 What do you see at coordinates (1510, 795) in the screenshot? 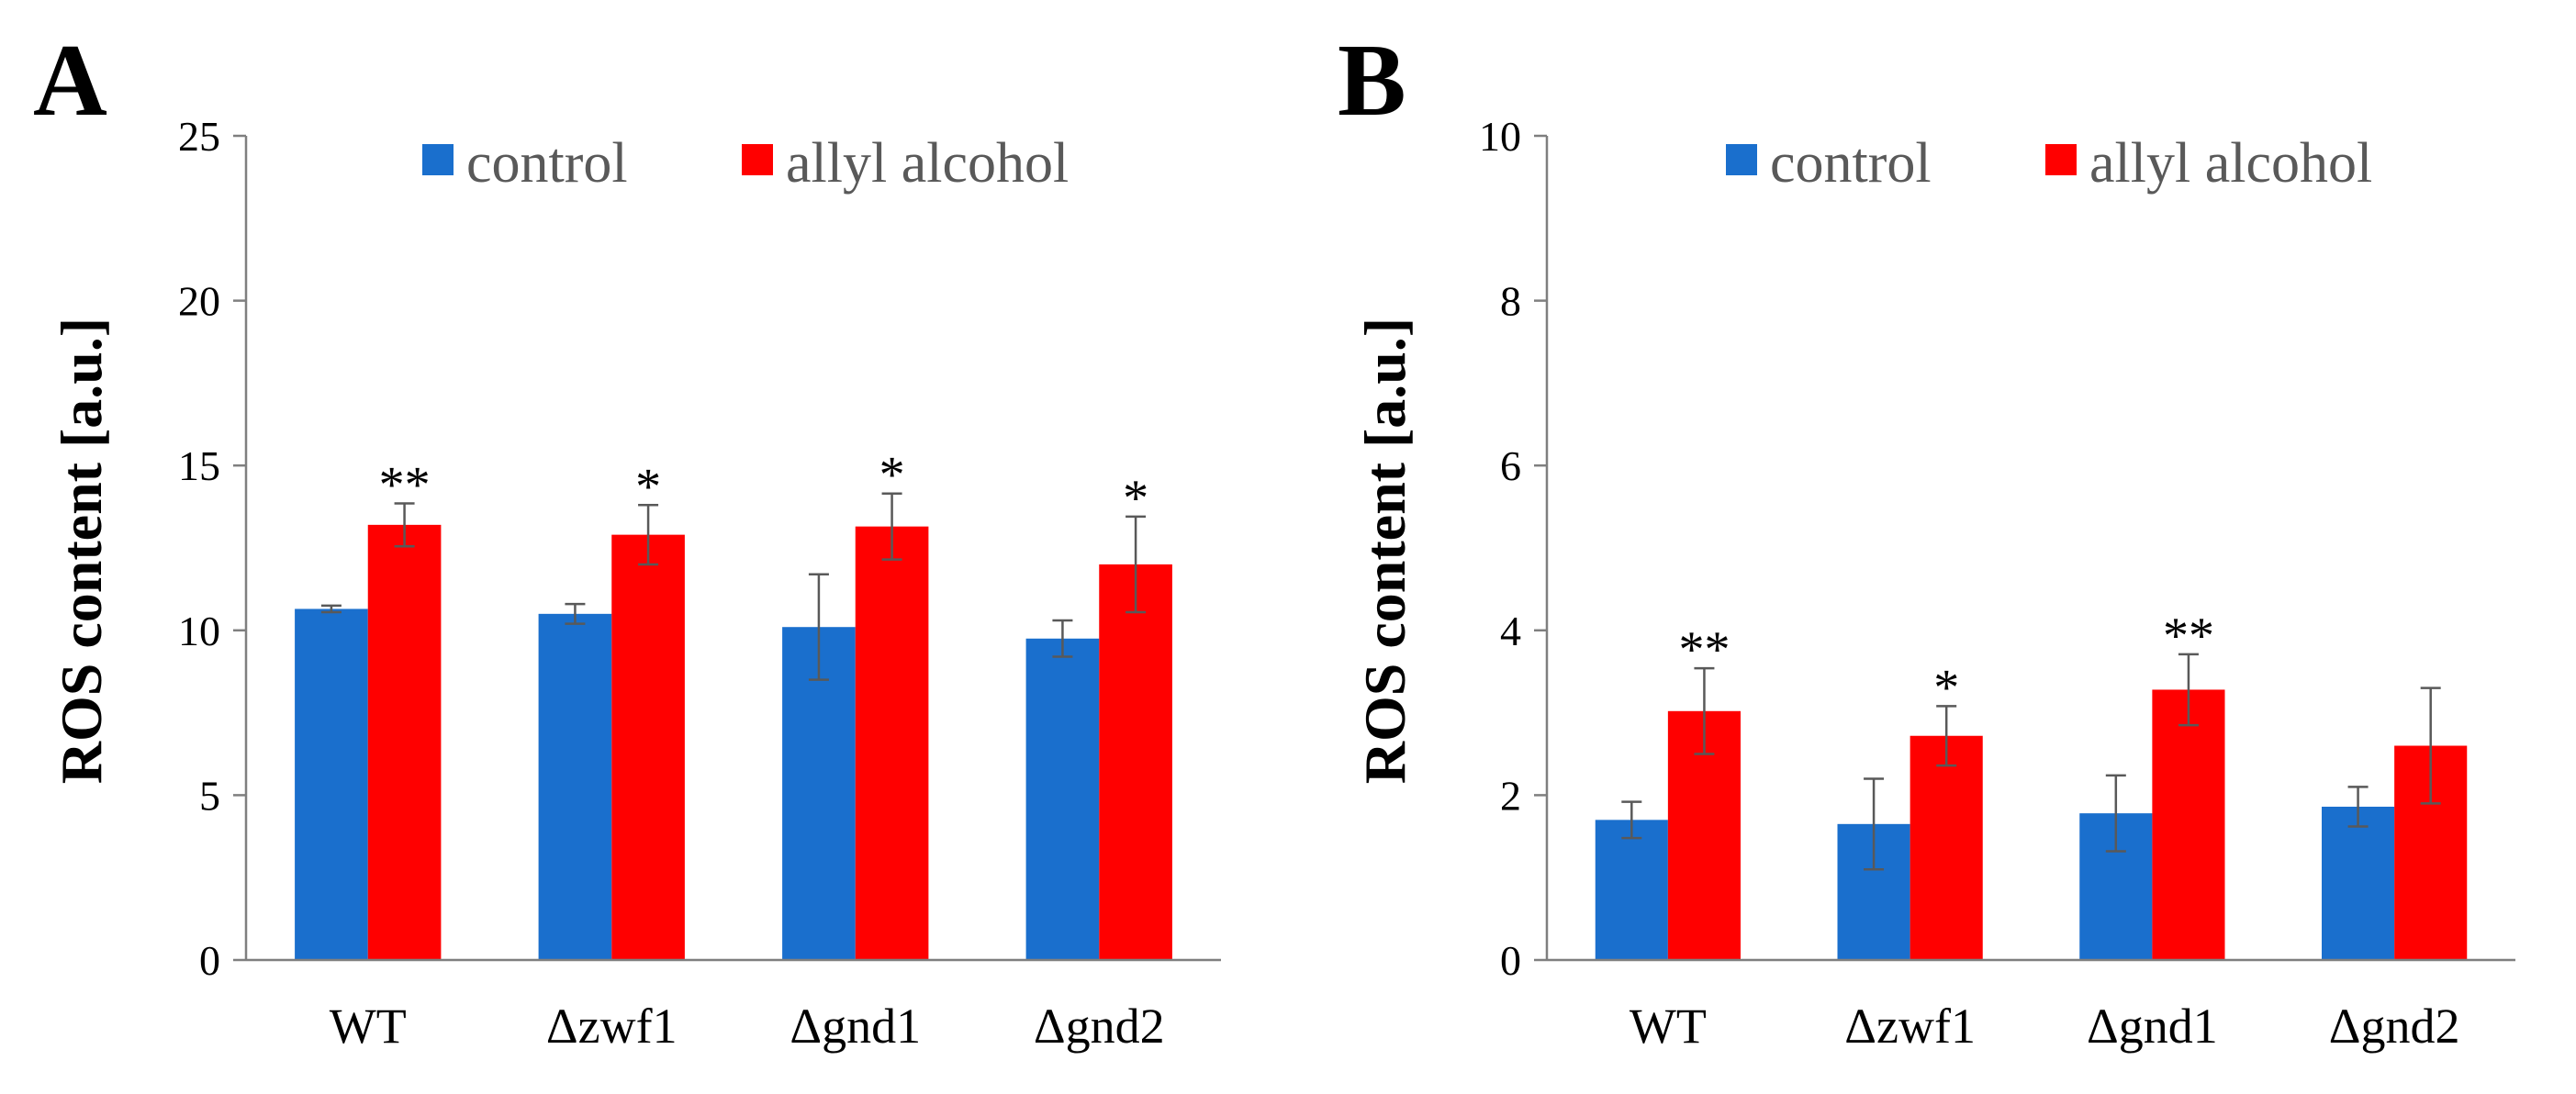
I see `panel-b-y-tick-label: 2` at bounding box center [1510, 795].